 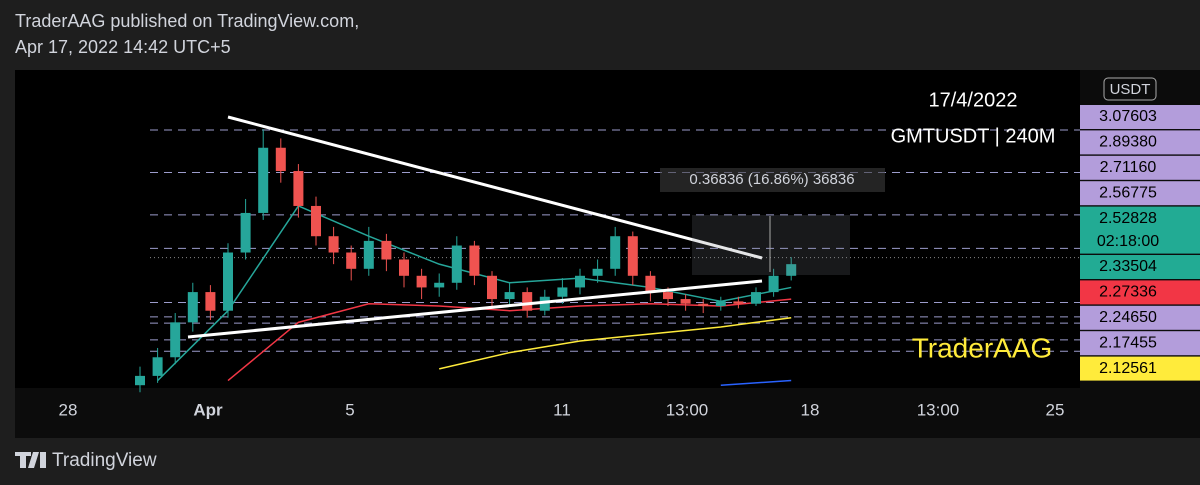 What do you see at coordinates (982, 347) in the screenshot?
I see `signature: TraderAAG` at bounding box center [982, 347].